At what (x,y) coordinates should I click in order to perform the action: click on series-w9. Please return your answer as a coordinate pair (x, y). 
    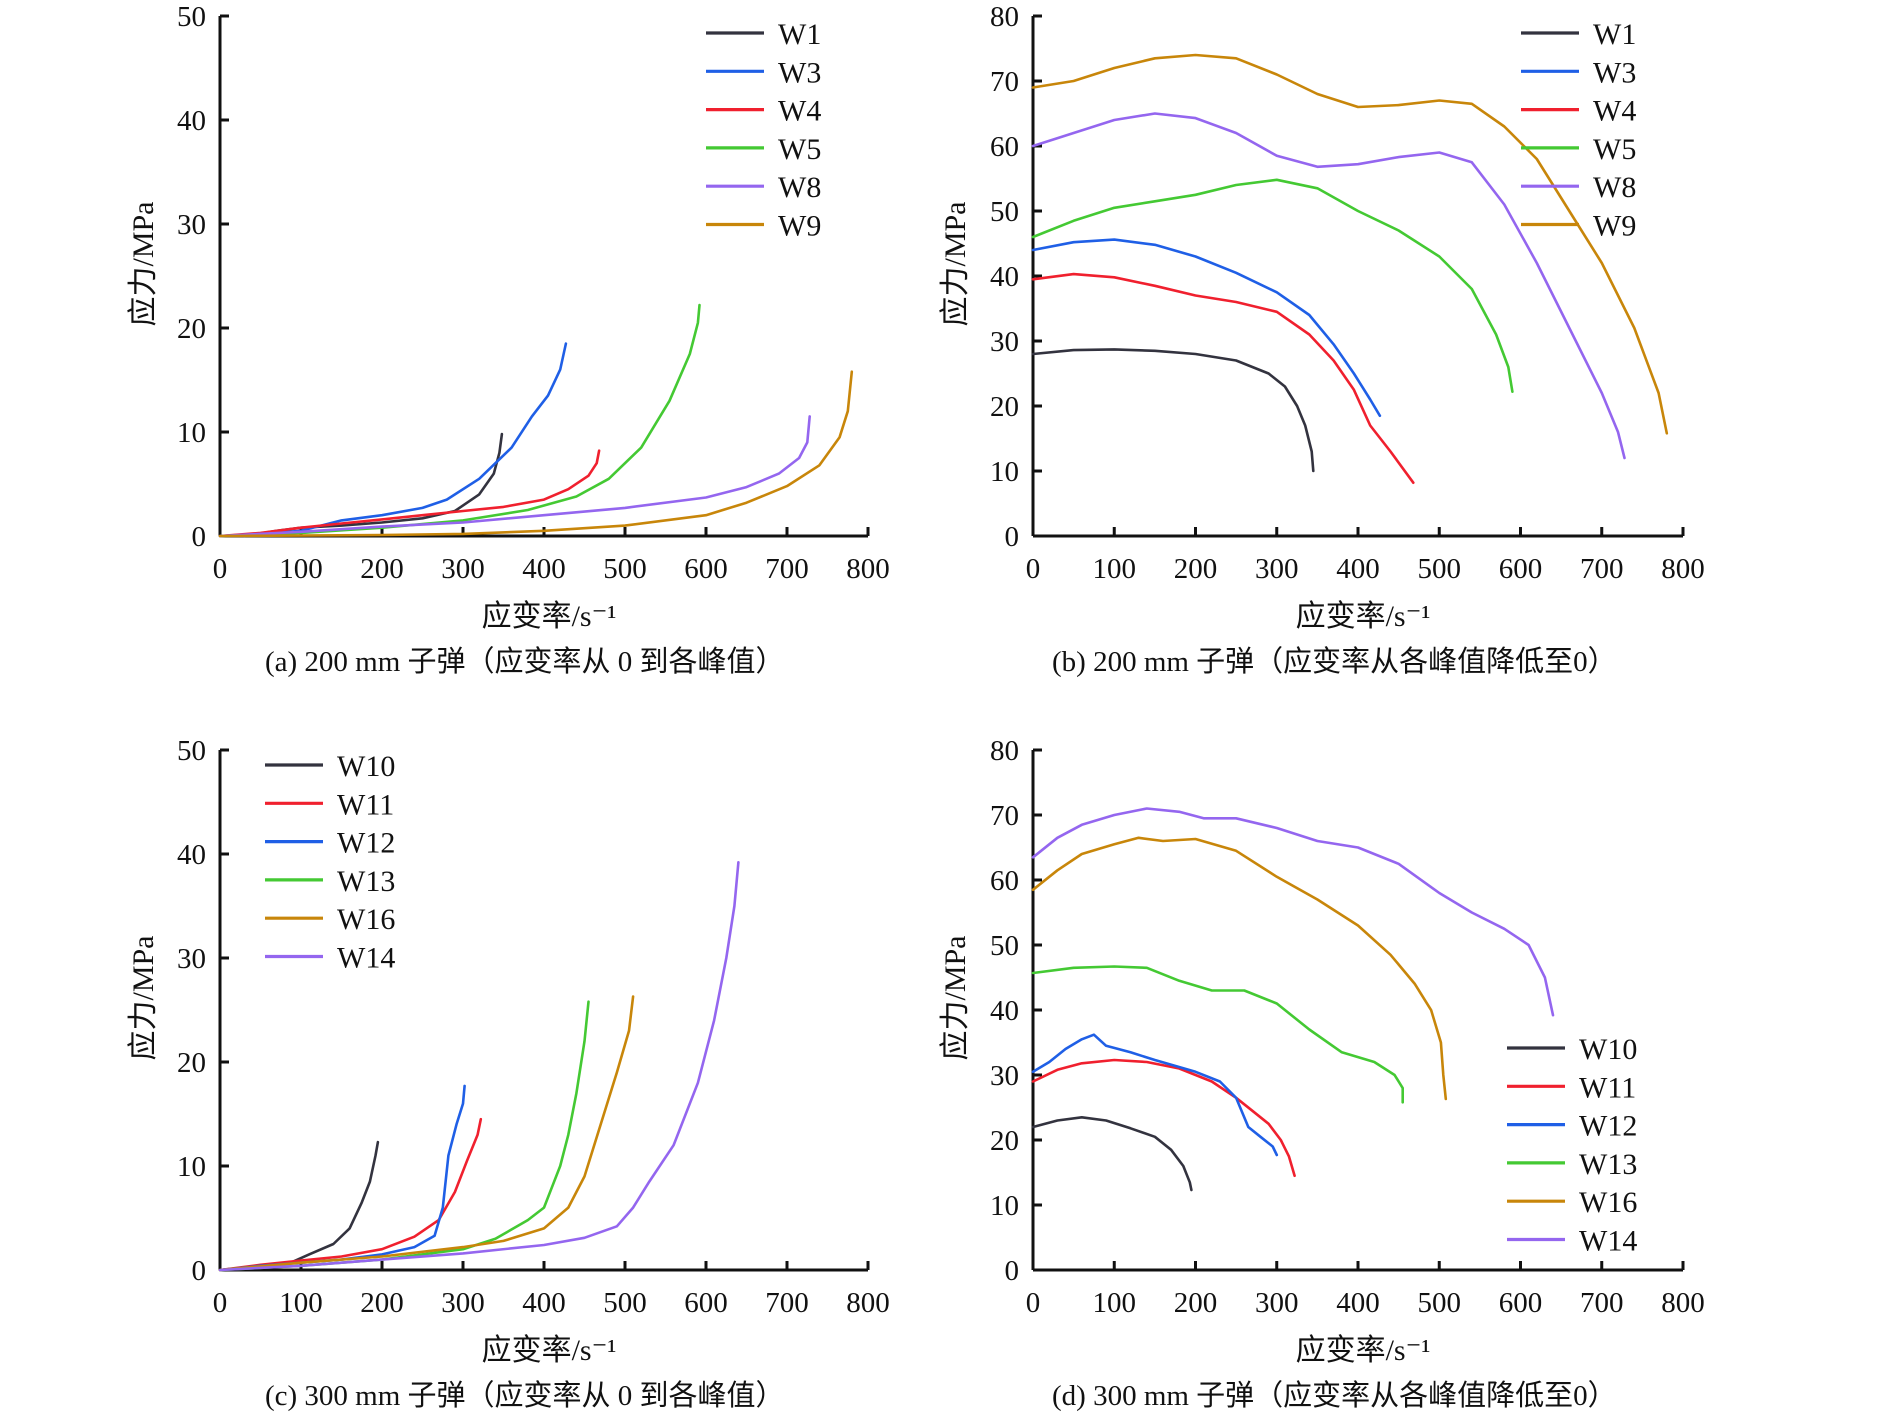
    Looking at the image, I should click on (1350, 244).